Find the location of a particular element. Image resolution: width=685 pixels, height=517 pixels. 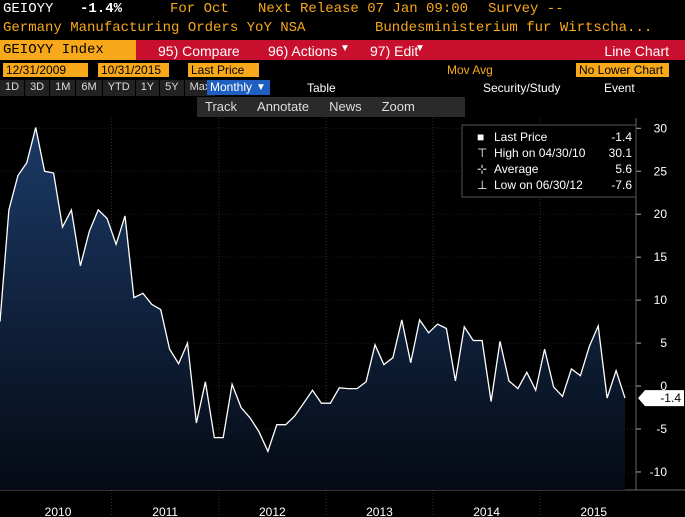

last-value-tag is located at coordinates (661, 398).